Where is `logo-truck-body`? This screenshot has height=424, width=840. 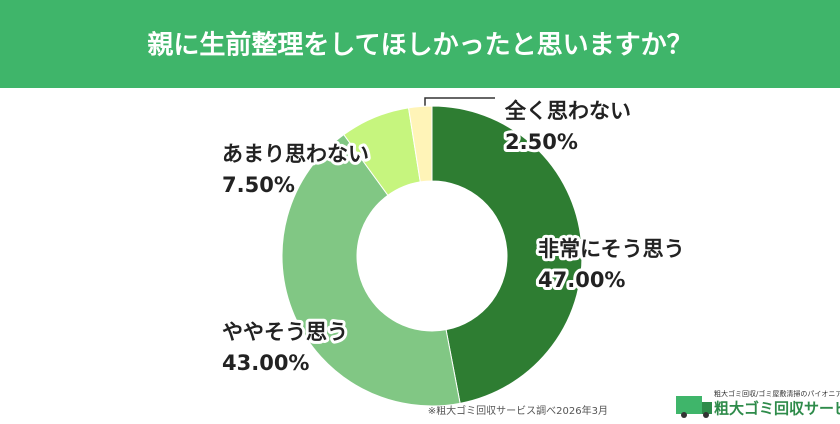 logo-truck-body is located at coordinates (689, 405).